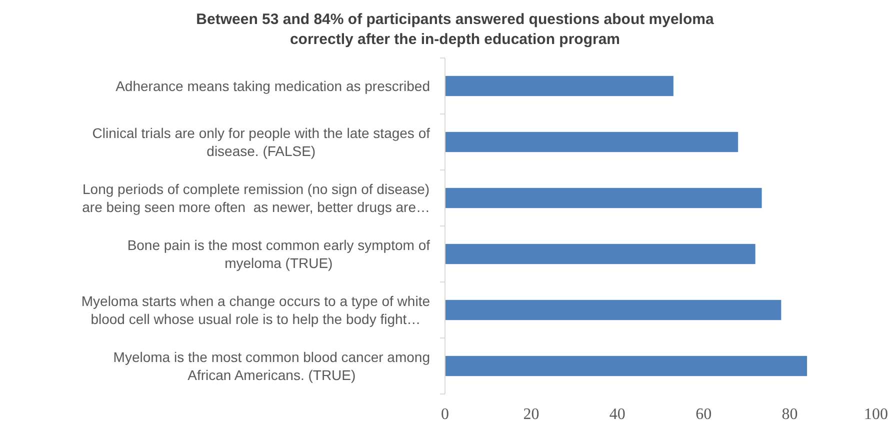 This screenshot has width=893, height=427. What do you see at coordinates (531, 414) in the screenshot?
I see `x-tick-label: 20` at bounding box center [531, 414].